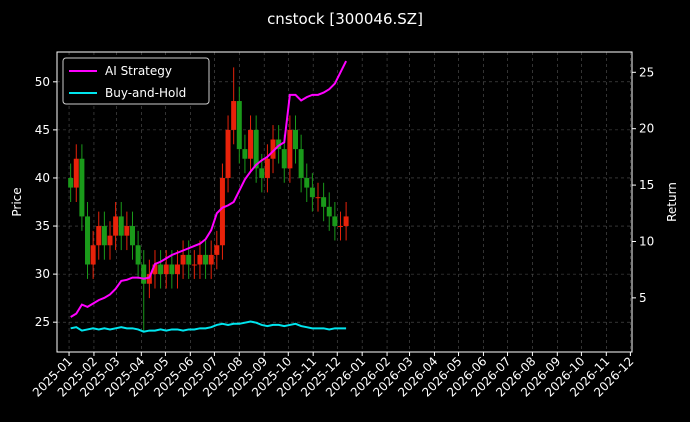 This screenshot has width=690, height=422. I want to click on legend-label: AI Strategy, so click(138, 71).